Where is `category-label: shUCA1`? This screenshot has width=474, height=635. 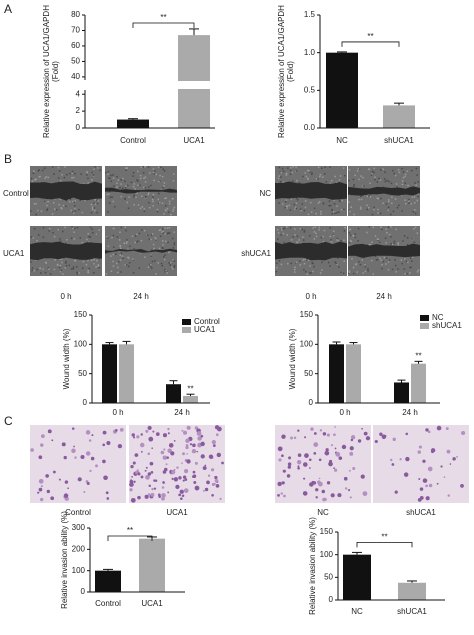 category-label: shUCA1 is located at coordinates (412, 611).